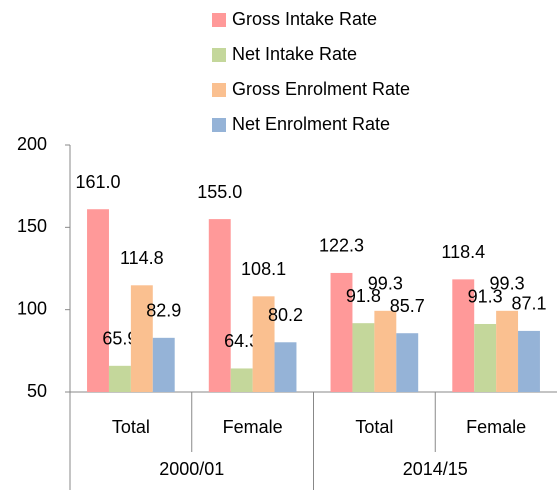 The height and width of the screenshot is (491, 557). Describe the element at coordinates (341, 246) in the screenshot. I see `value-label: 122.3` at that location.